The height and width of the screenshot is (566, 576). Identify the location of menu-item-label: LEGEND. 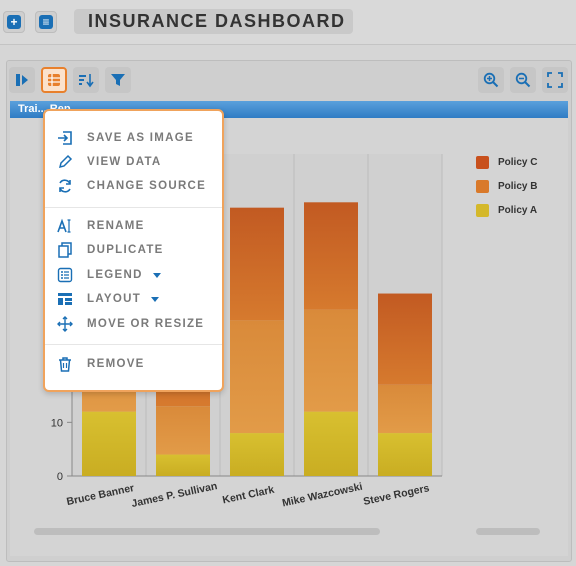
(115, 275).